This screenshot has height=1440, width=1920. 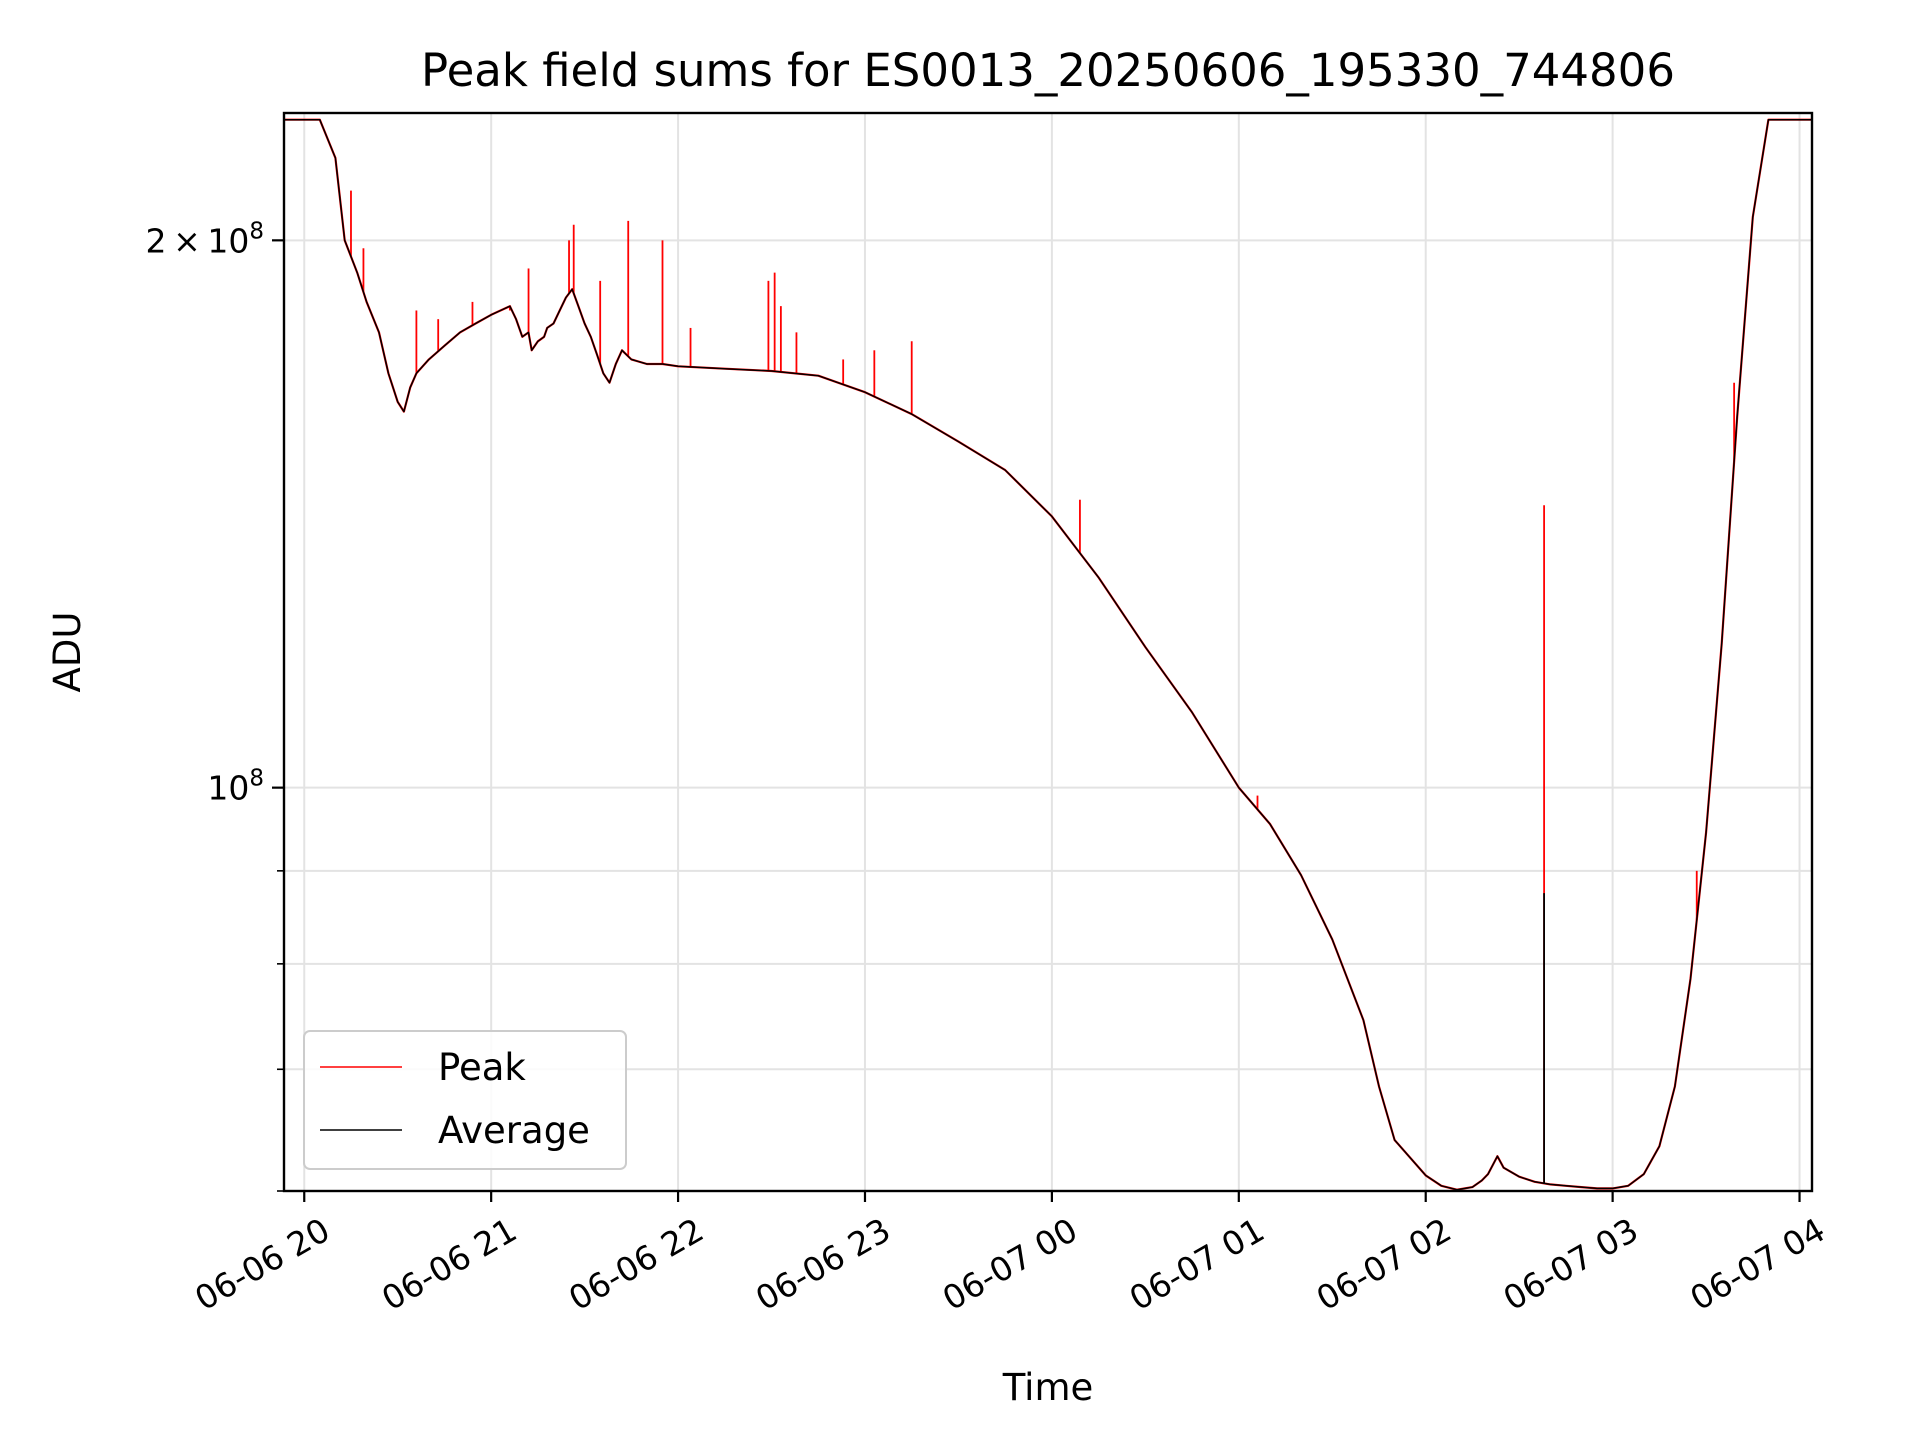 I want to click on y-tick-label: 108, so click(x=235, y=787).